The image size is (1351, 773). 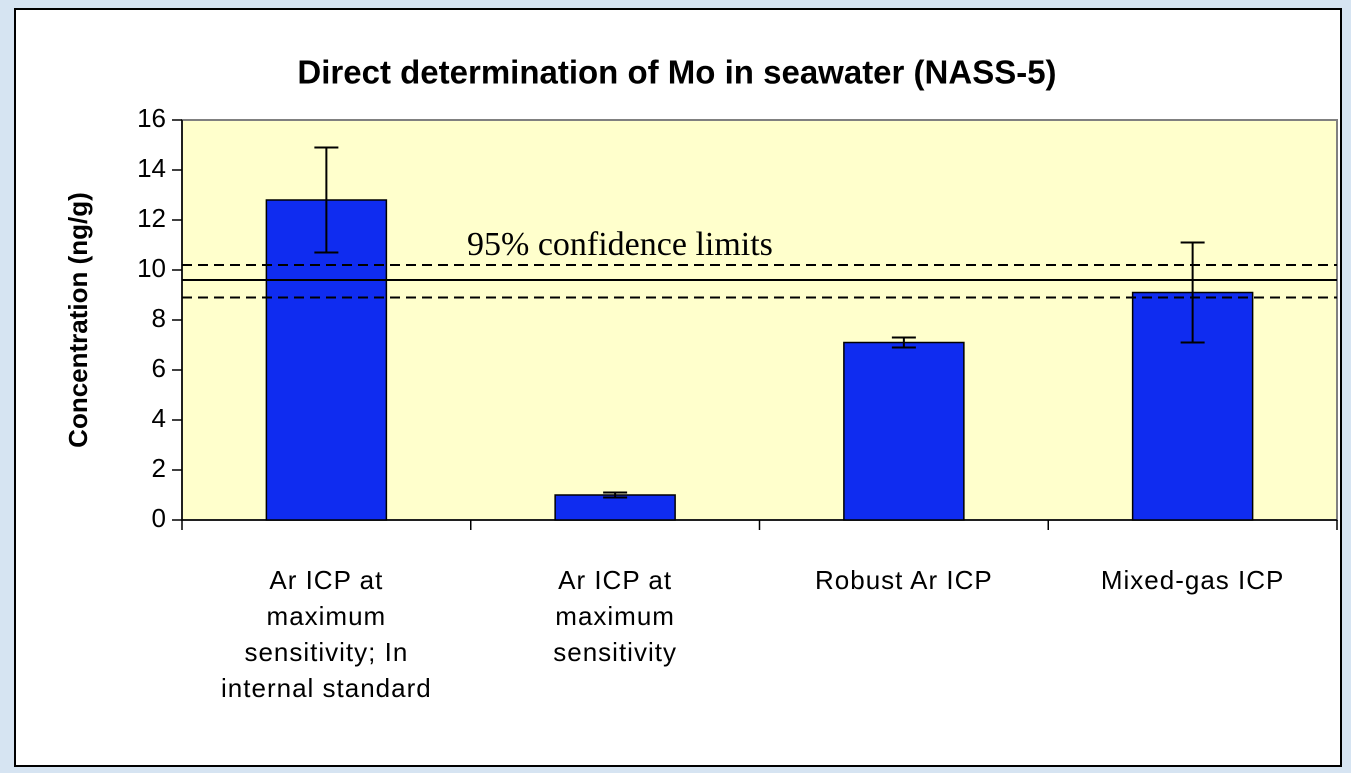 What do you see at coordinates (620, 244) in the screenshot?
I see `annotation: 95% confidence limits` at bounding box center [620, 244].